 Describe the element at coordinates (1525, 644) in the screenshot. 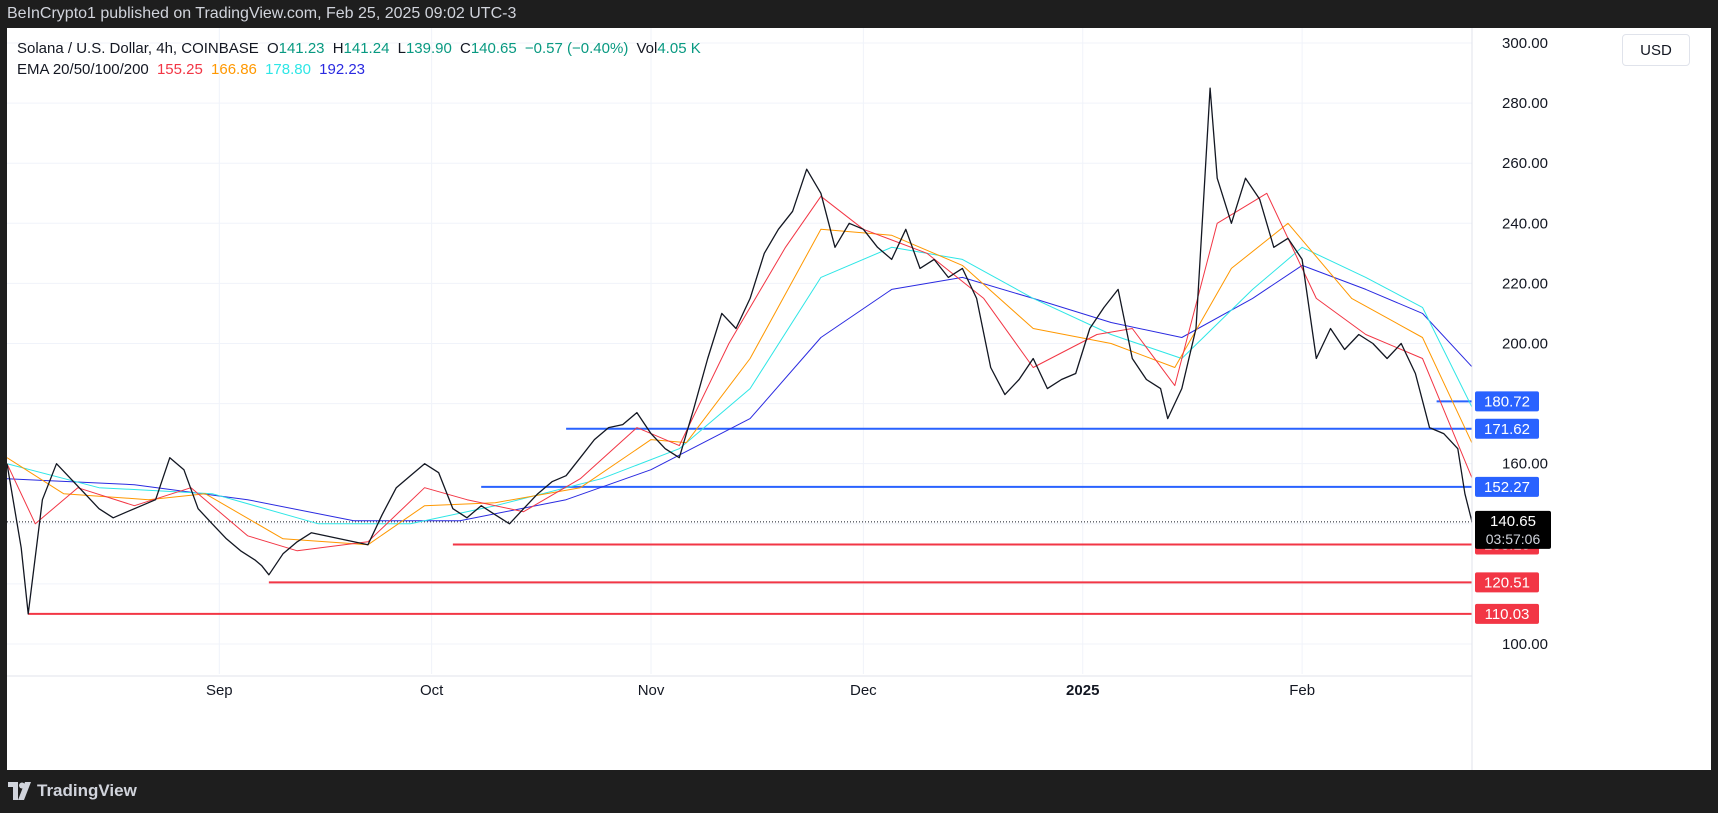

I see `y-tick-label: 100.00` at that location.